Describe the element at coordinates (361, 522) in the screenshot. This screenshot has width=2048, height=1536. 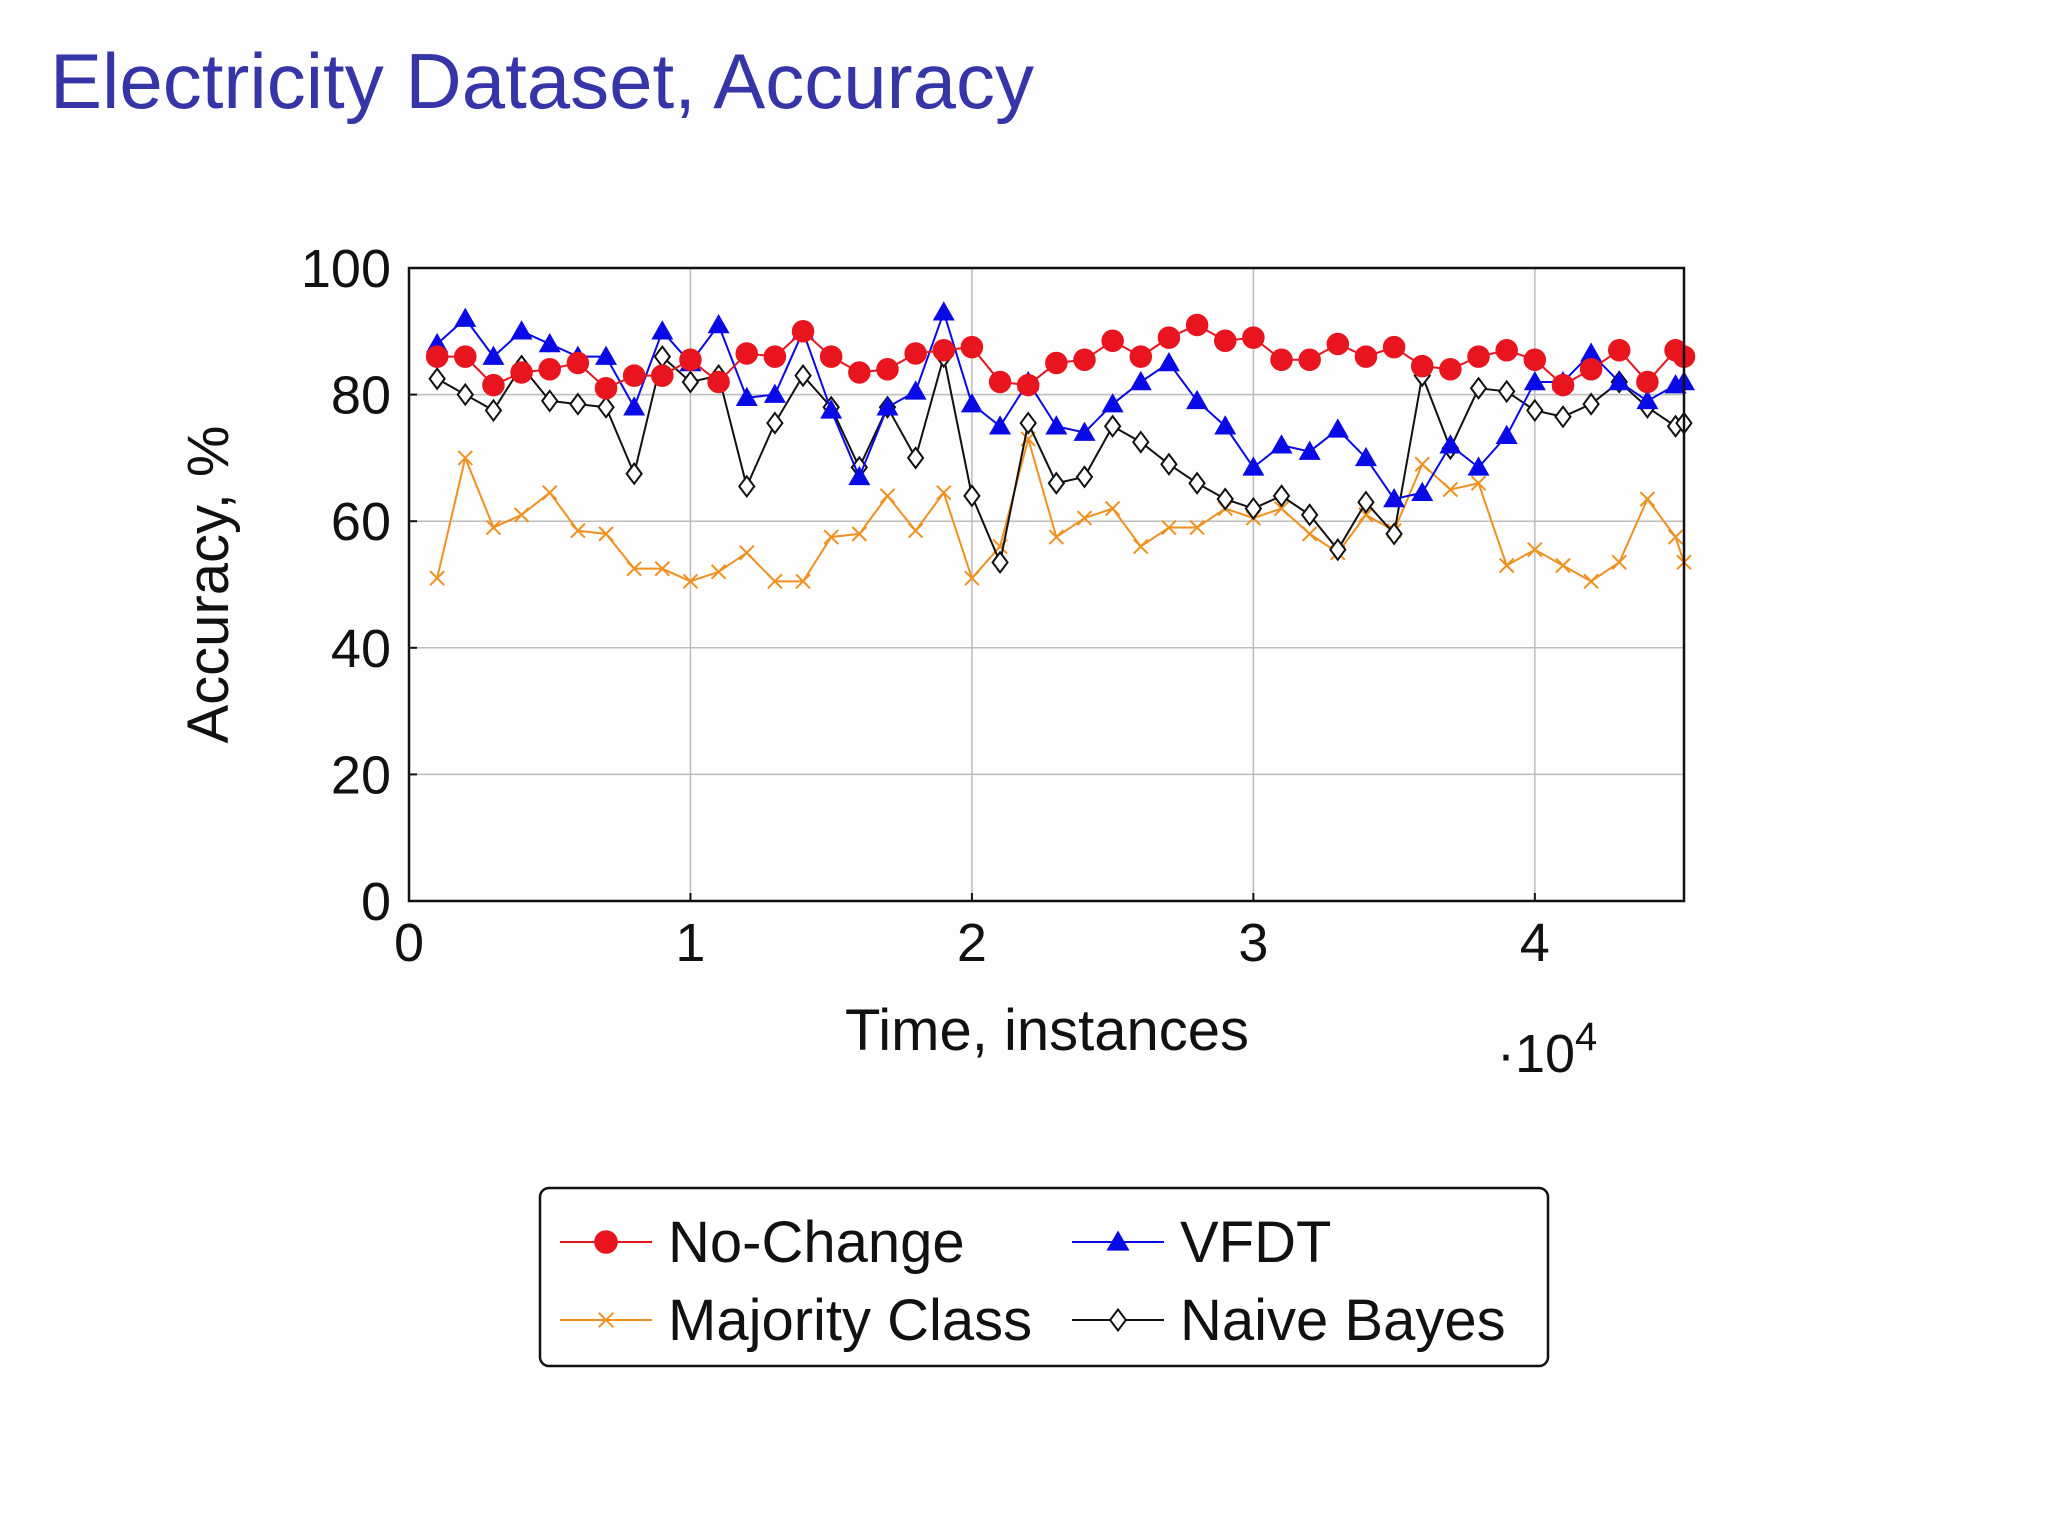
I see `y-tick-label: 60` at that location.